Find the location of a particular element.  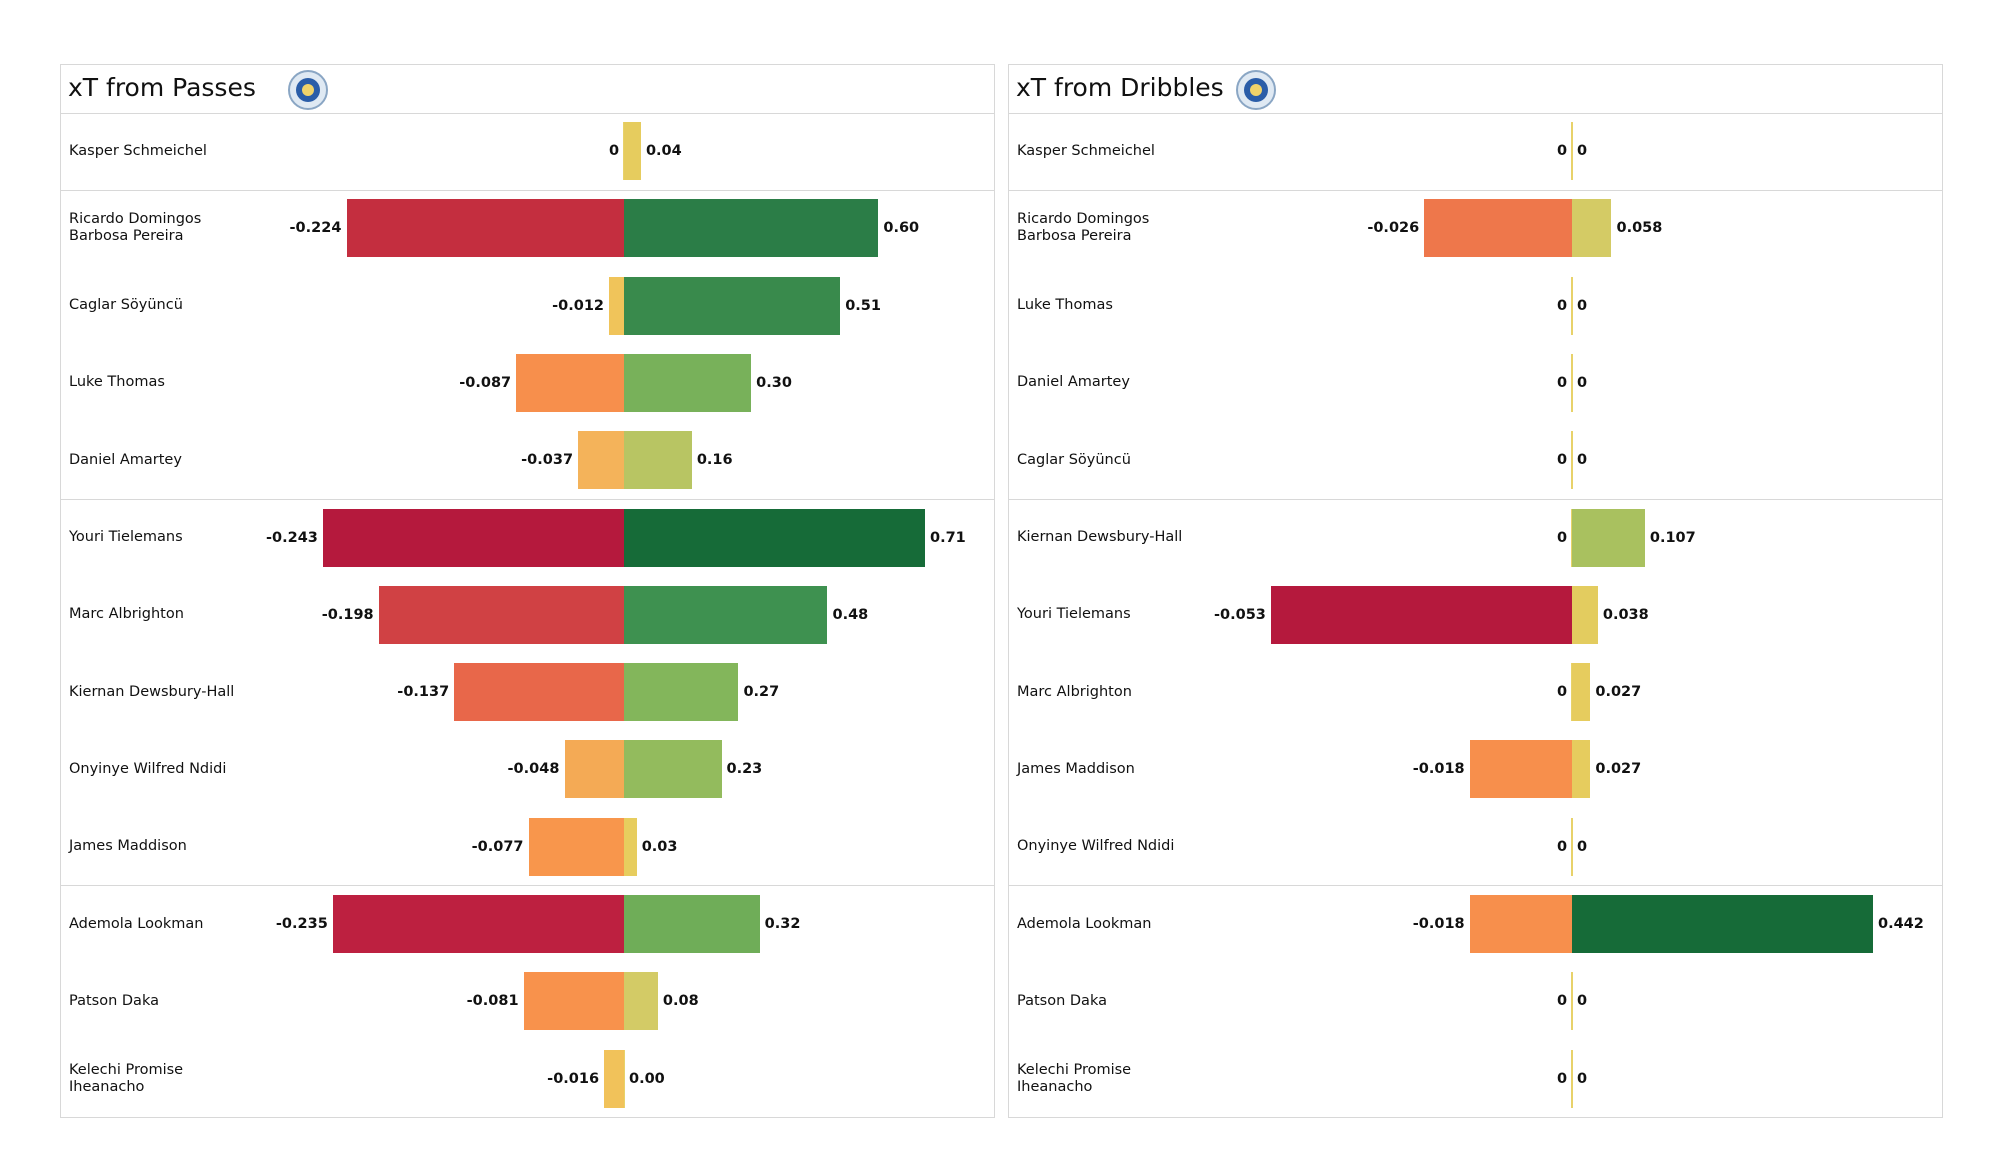

player-name: James Maddison is located at coordinates (1076, 768).